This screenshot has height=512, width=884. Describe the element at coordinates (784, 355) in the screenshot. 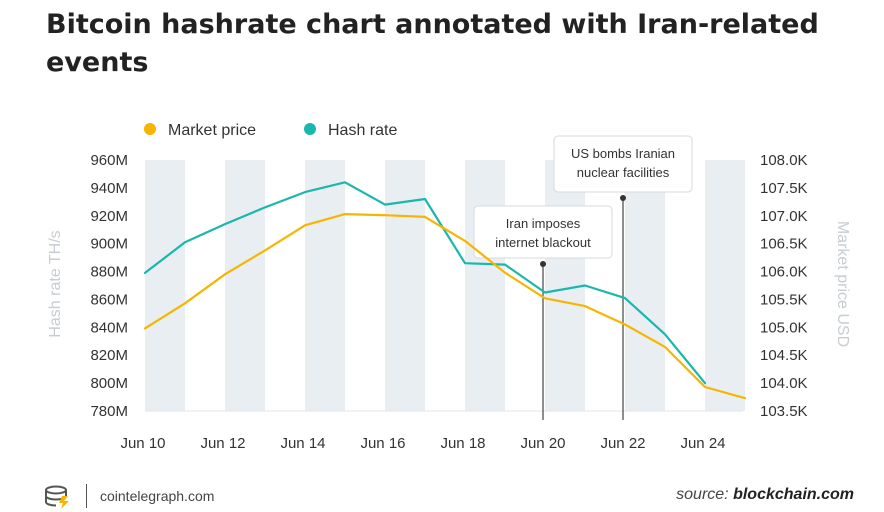

I see `right-tick-label: 104.5K` at that location.